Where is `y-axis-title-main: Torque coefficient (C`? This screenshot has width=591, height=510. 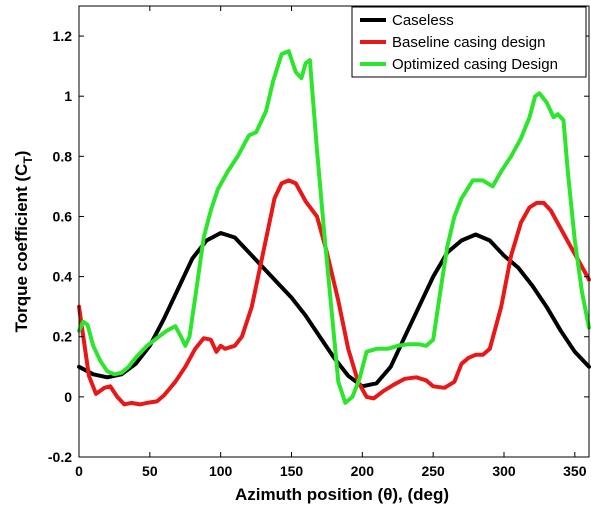 y-axis-title-main: Torque coefficient (C is located at coordinates (21, 248).